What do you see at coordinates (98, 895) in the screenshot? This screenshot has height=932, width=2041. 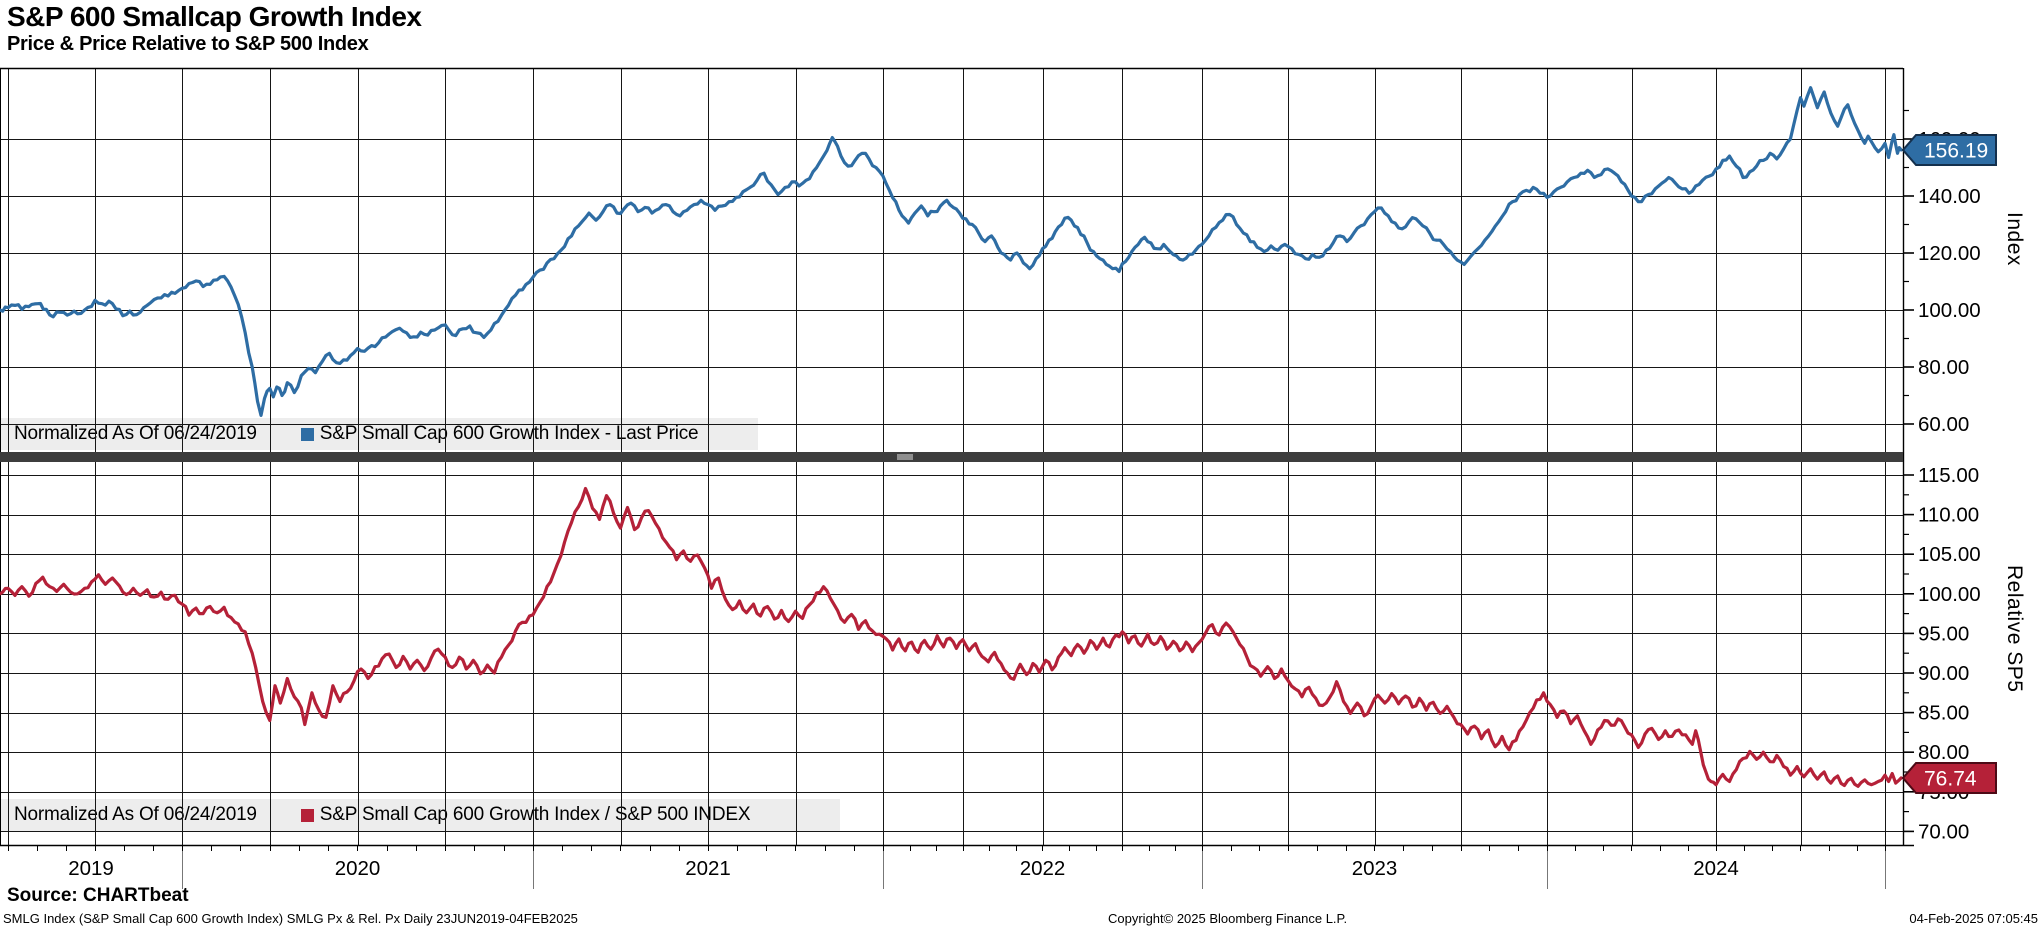 I see `source-label: Source: CHARTbeat` at bounding box center [98, 895].